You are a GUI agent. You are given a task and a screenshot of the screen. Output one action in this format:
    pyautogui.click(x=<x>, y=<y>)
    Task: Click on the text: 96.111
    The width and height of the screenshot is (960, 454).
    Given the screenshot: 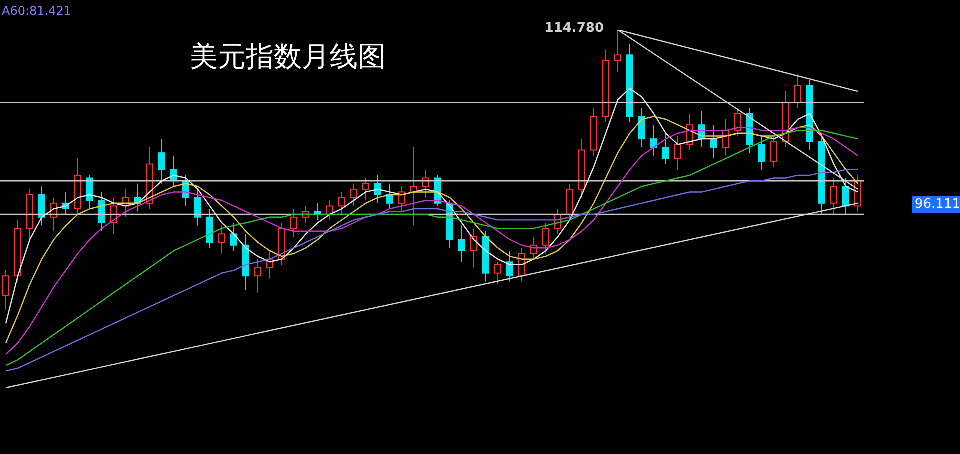 What is the action you would take?
    pyautogui.click(x=936, y=204)
    